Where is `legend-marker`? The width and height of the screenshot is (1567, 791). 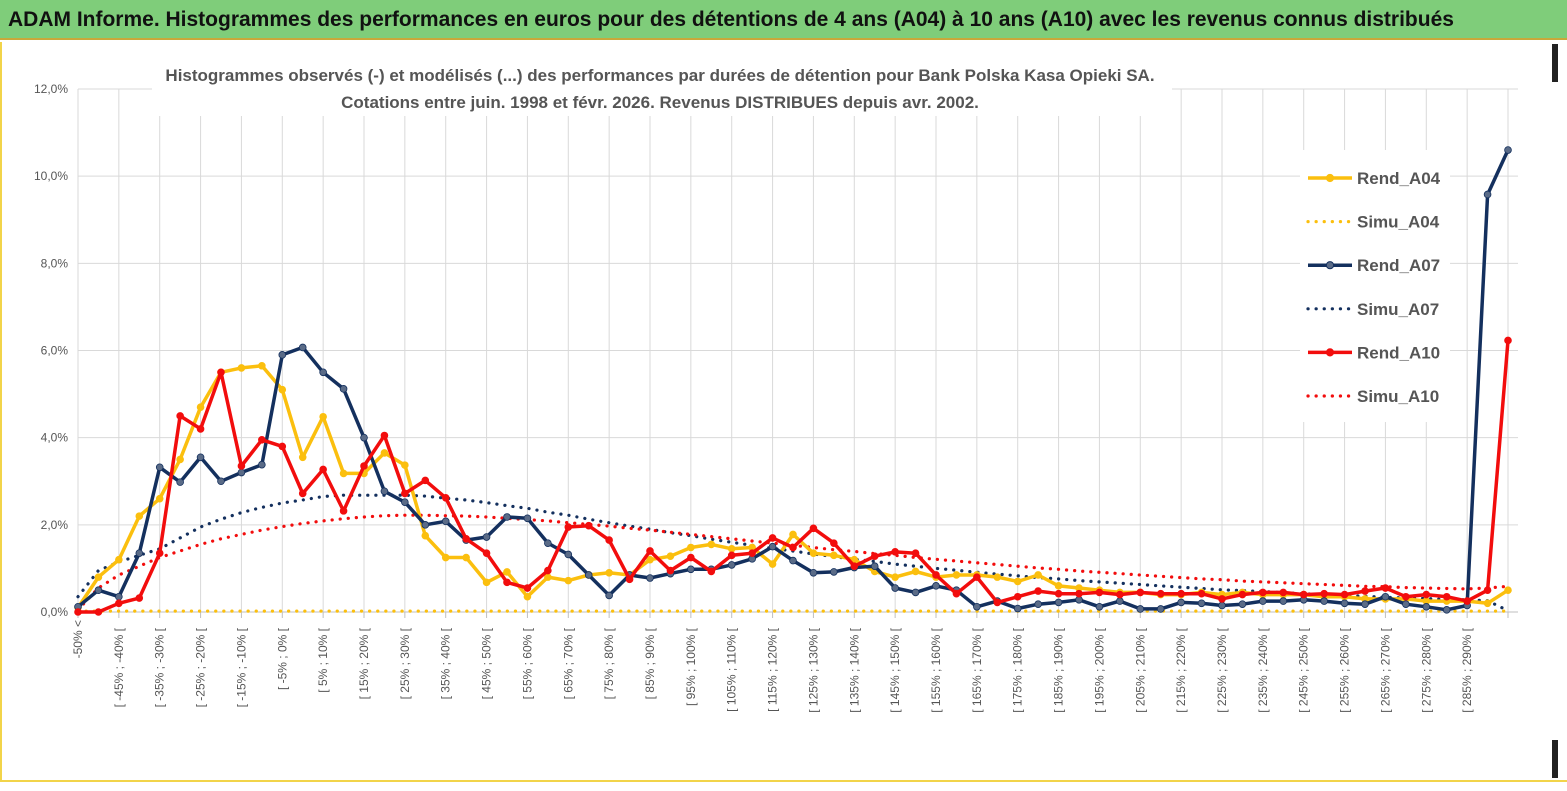 legend-marker is located at coordinates (1330, 178).